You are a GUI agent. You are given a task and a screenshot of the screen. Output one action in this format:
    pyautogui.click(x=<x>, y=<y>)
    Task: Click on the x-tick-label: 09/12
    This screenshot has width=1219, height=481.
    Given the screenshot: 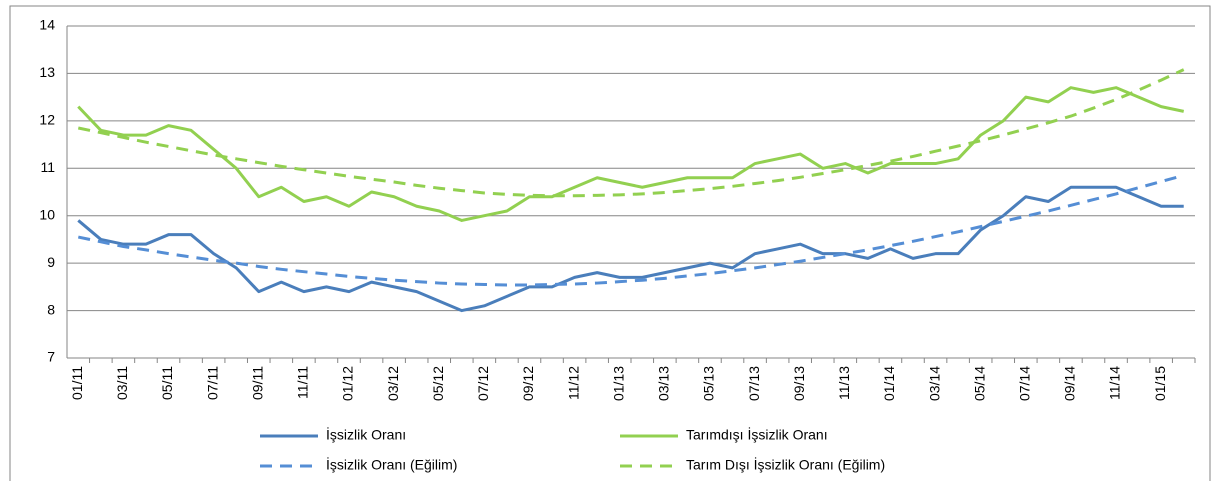 What is the action you would take?
    pyautogui.click(x=528, y=383)
    